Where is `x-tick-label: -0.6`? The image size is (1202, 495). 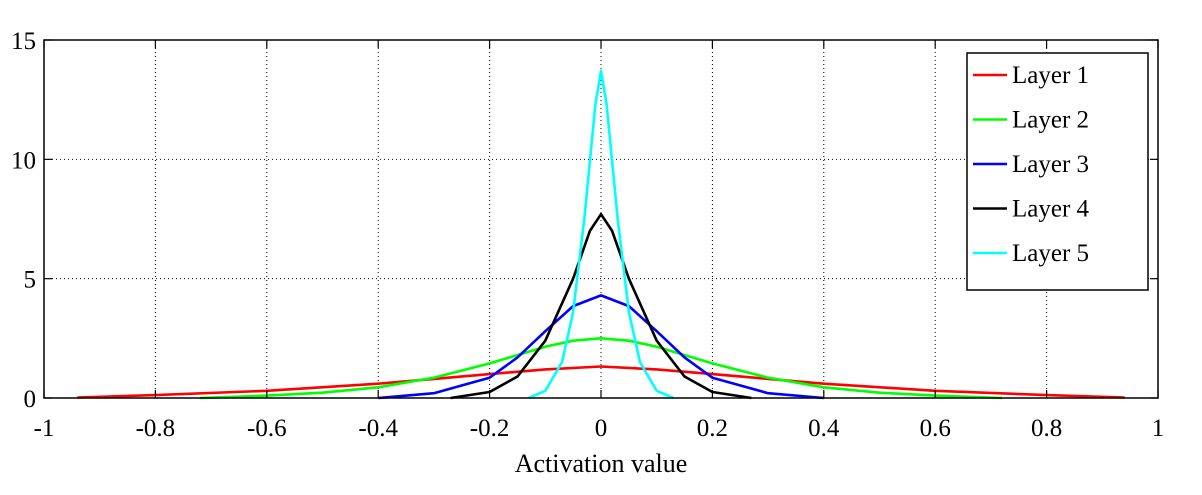 x-tick-label: -0.6 is located at coordinates (267, 428).